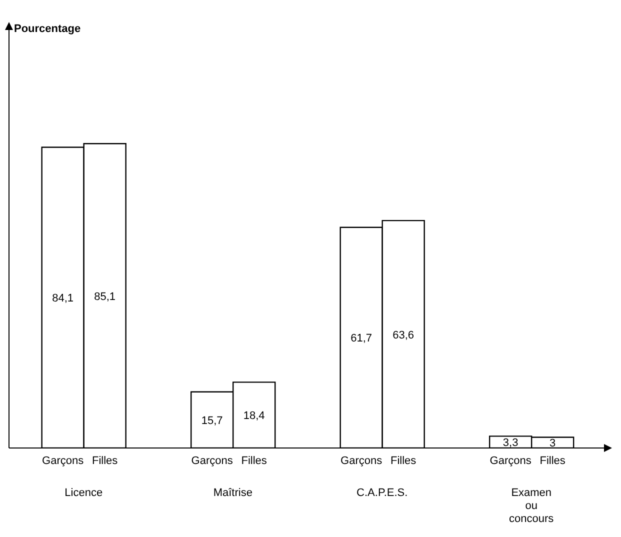  Describe the element at coordinates (361, 338) in the screenshot. I see `data-label: 61,7` at that location.